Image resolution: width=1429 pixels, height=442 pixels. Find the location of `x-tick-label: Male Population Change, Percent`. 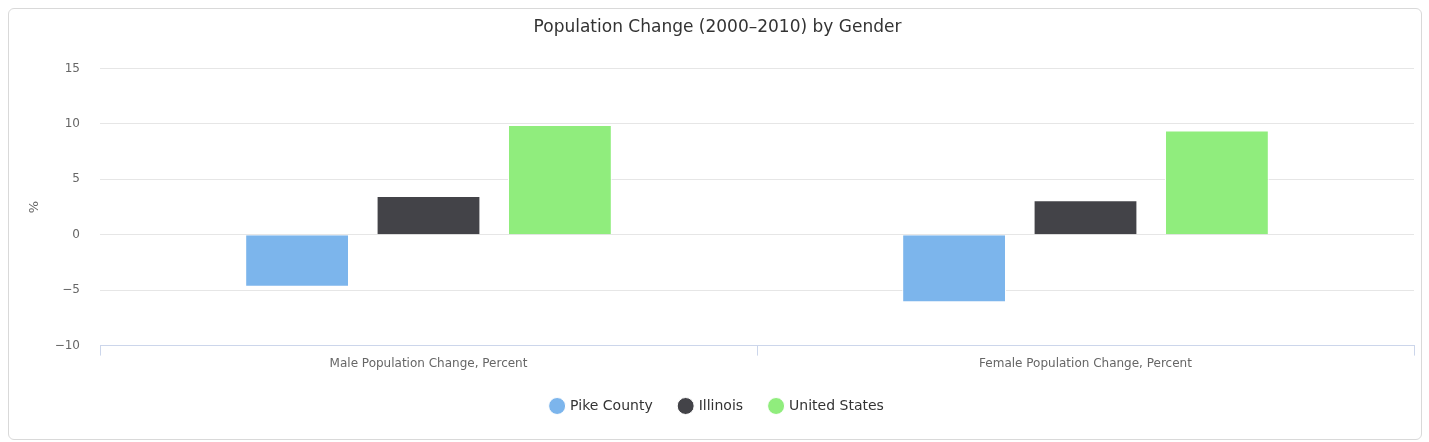

x-tick-label: Male Population Change, Percent is located at coordinates (428, 362).